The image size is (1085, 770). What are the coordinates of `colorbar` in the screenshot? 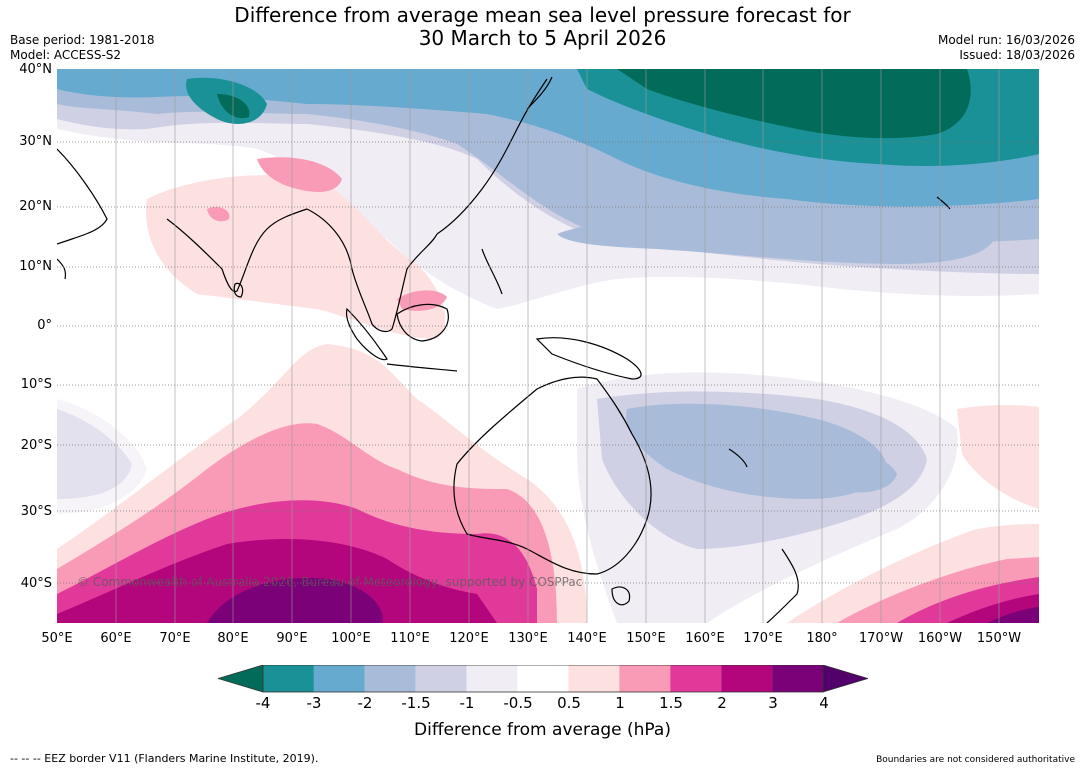 It's located at (543, 679).